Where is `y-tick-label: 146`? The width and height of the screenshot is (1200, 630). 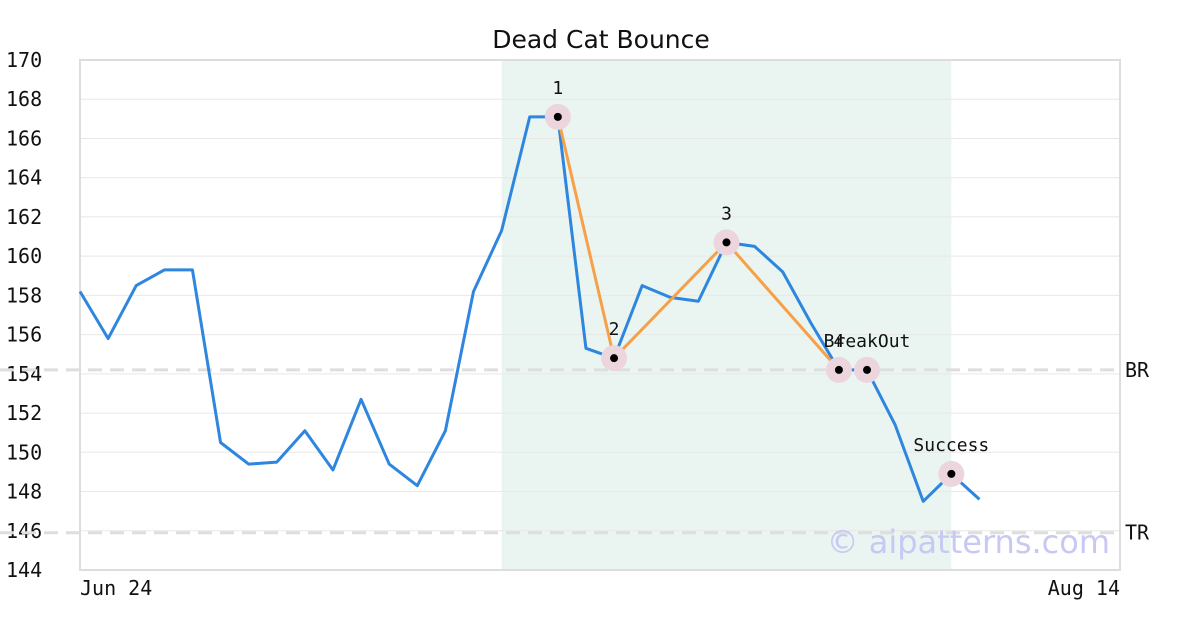 y-tick-label: 146 is located at coordinates (24, 531).